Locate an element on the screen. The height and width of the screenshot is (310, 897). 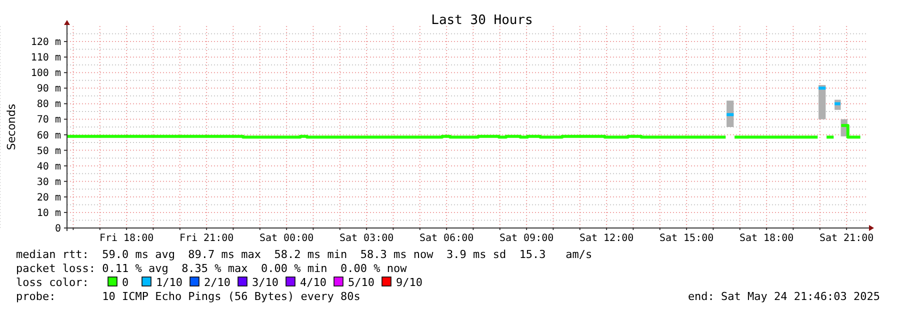
y-tick-label: 80 m is located at coordinates (48, 104).